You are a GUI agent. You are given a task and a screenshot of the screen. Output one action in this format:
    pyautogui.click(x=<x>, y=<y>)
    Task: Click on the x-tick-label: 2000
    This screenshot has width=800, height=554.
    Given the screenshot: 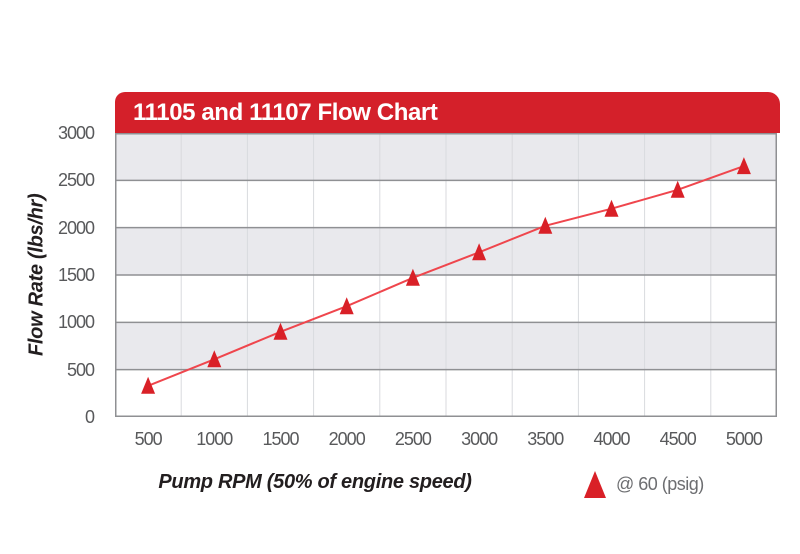 What is the action you would take?
    pyautogui.click(x=347, y=439)
    